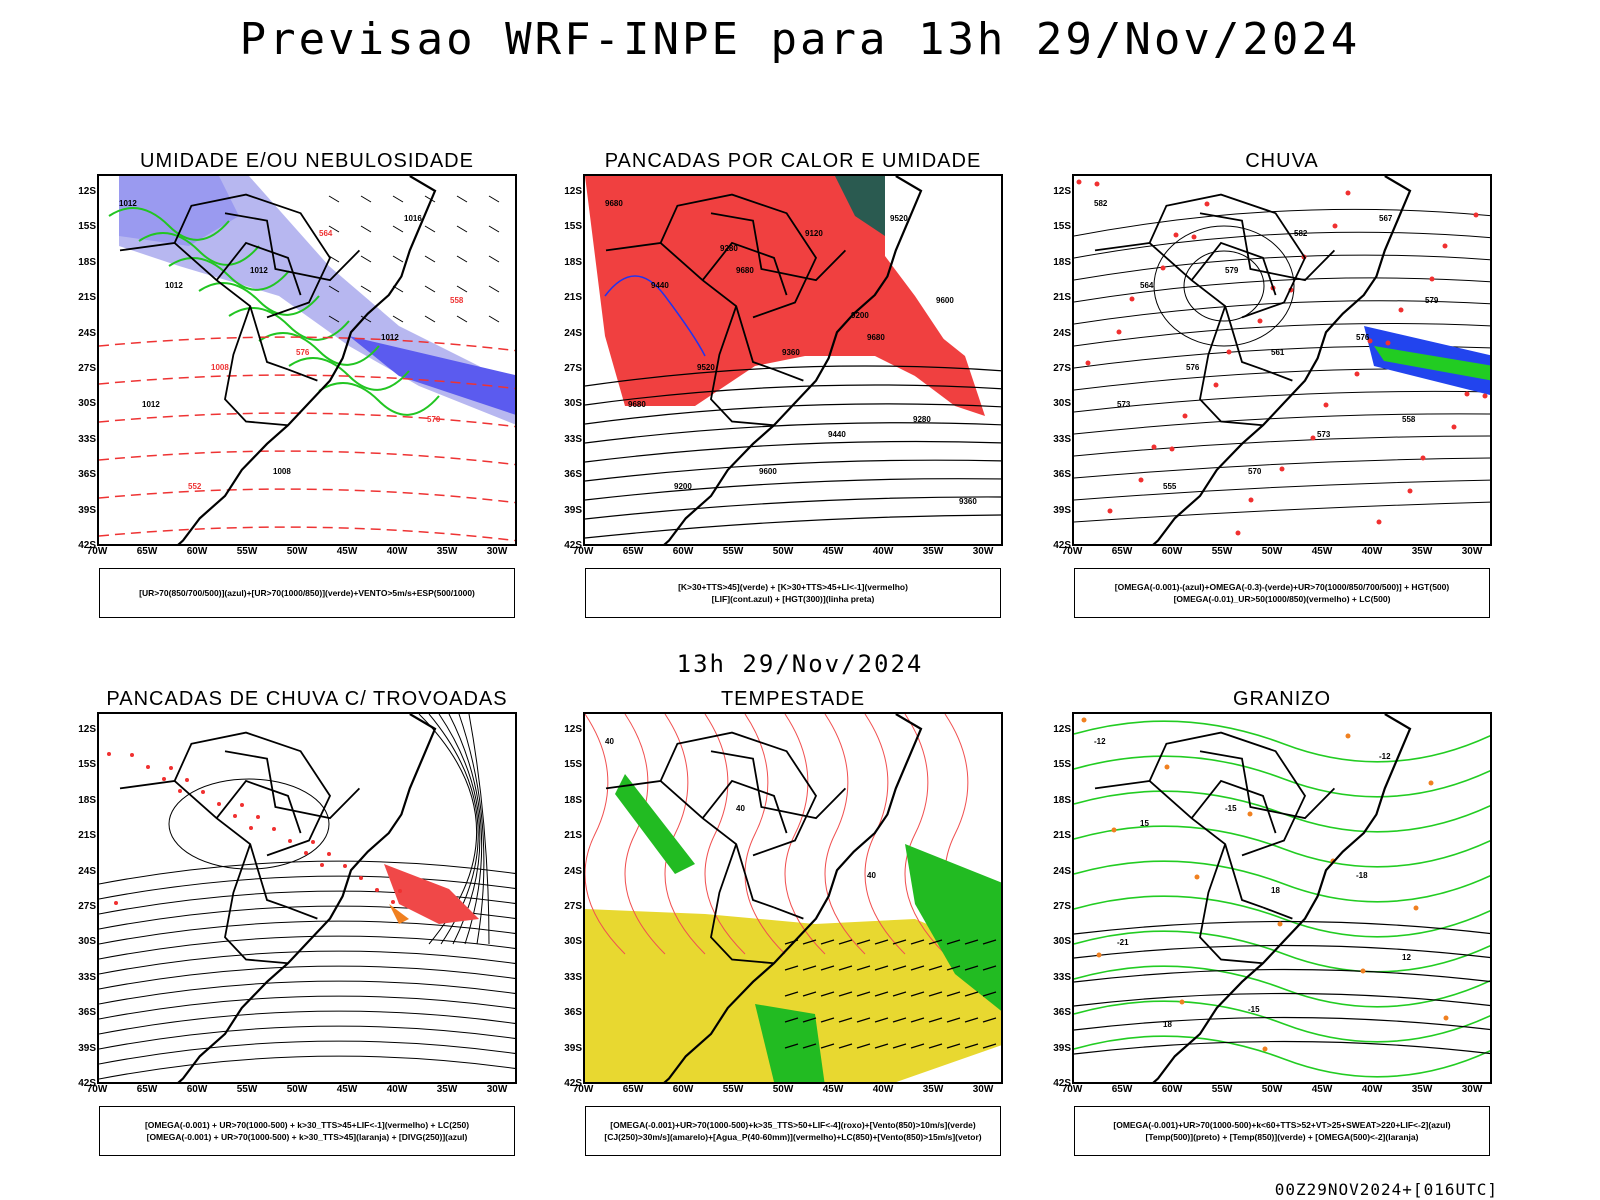  What do you see at coordinates (800, 664) in the screenshot?
I see `mid-title: 13h 29/Nov/2024` at bounding box center [800, 664].